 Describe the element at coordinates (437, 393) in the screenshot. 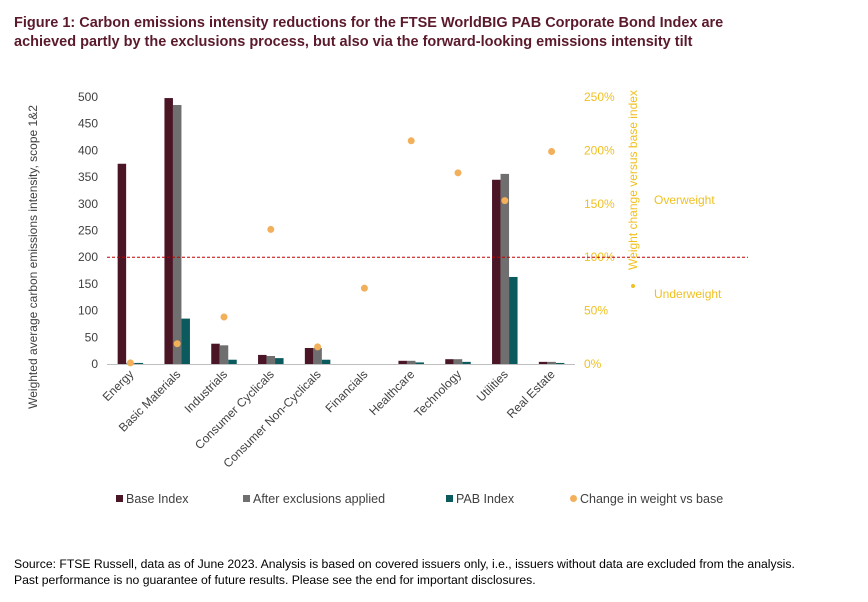

I see `category-label: Technology` at that location.